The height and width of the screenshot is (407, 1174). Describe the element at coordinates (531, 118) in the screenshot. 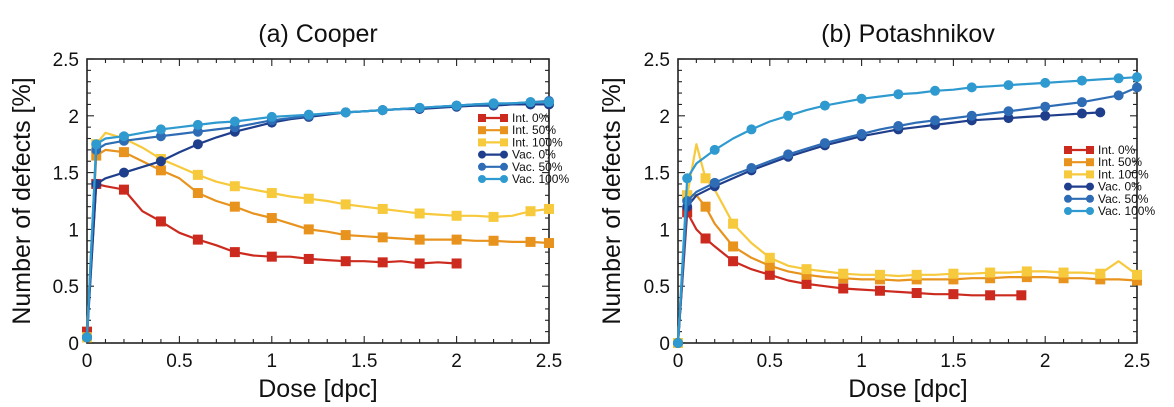

I see `panel-a-legend-label: Int. 0%` at that location.